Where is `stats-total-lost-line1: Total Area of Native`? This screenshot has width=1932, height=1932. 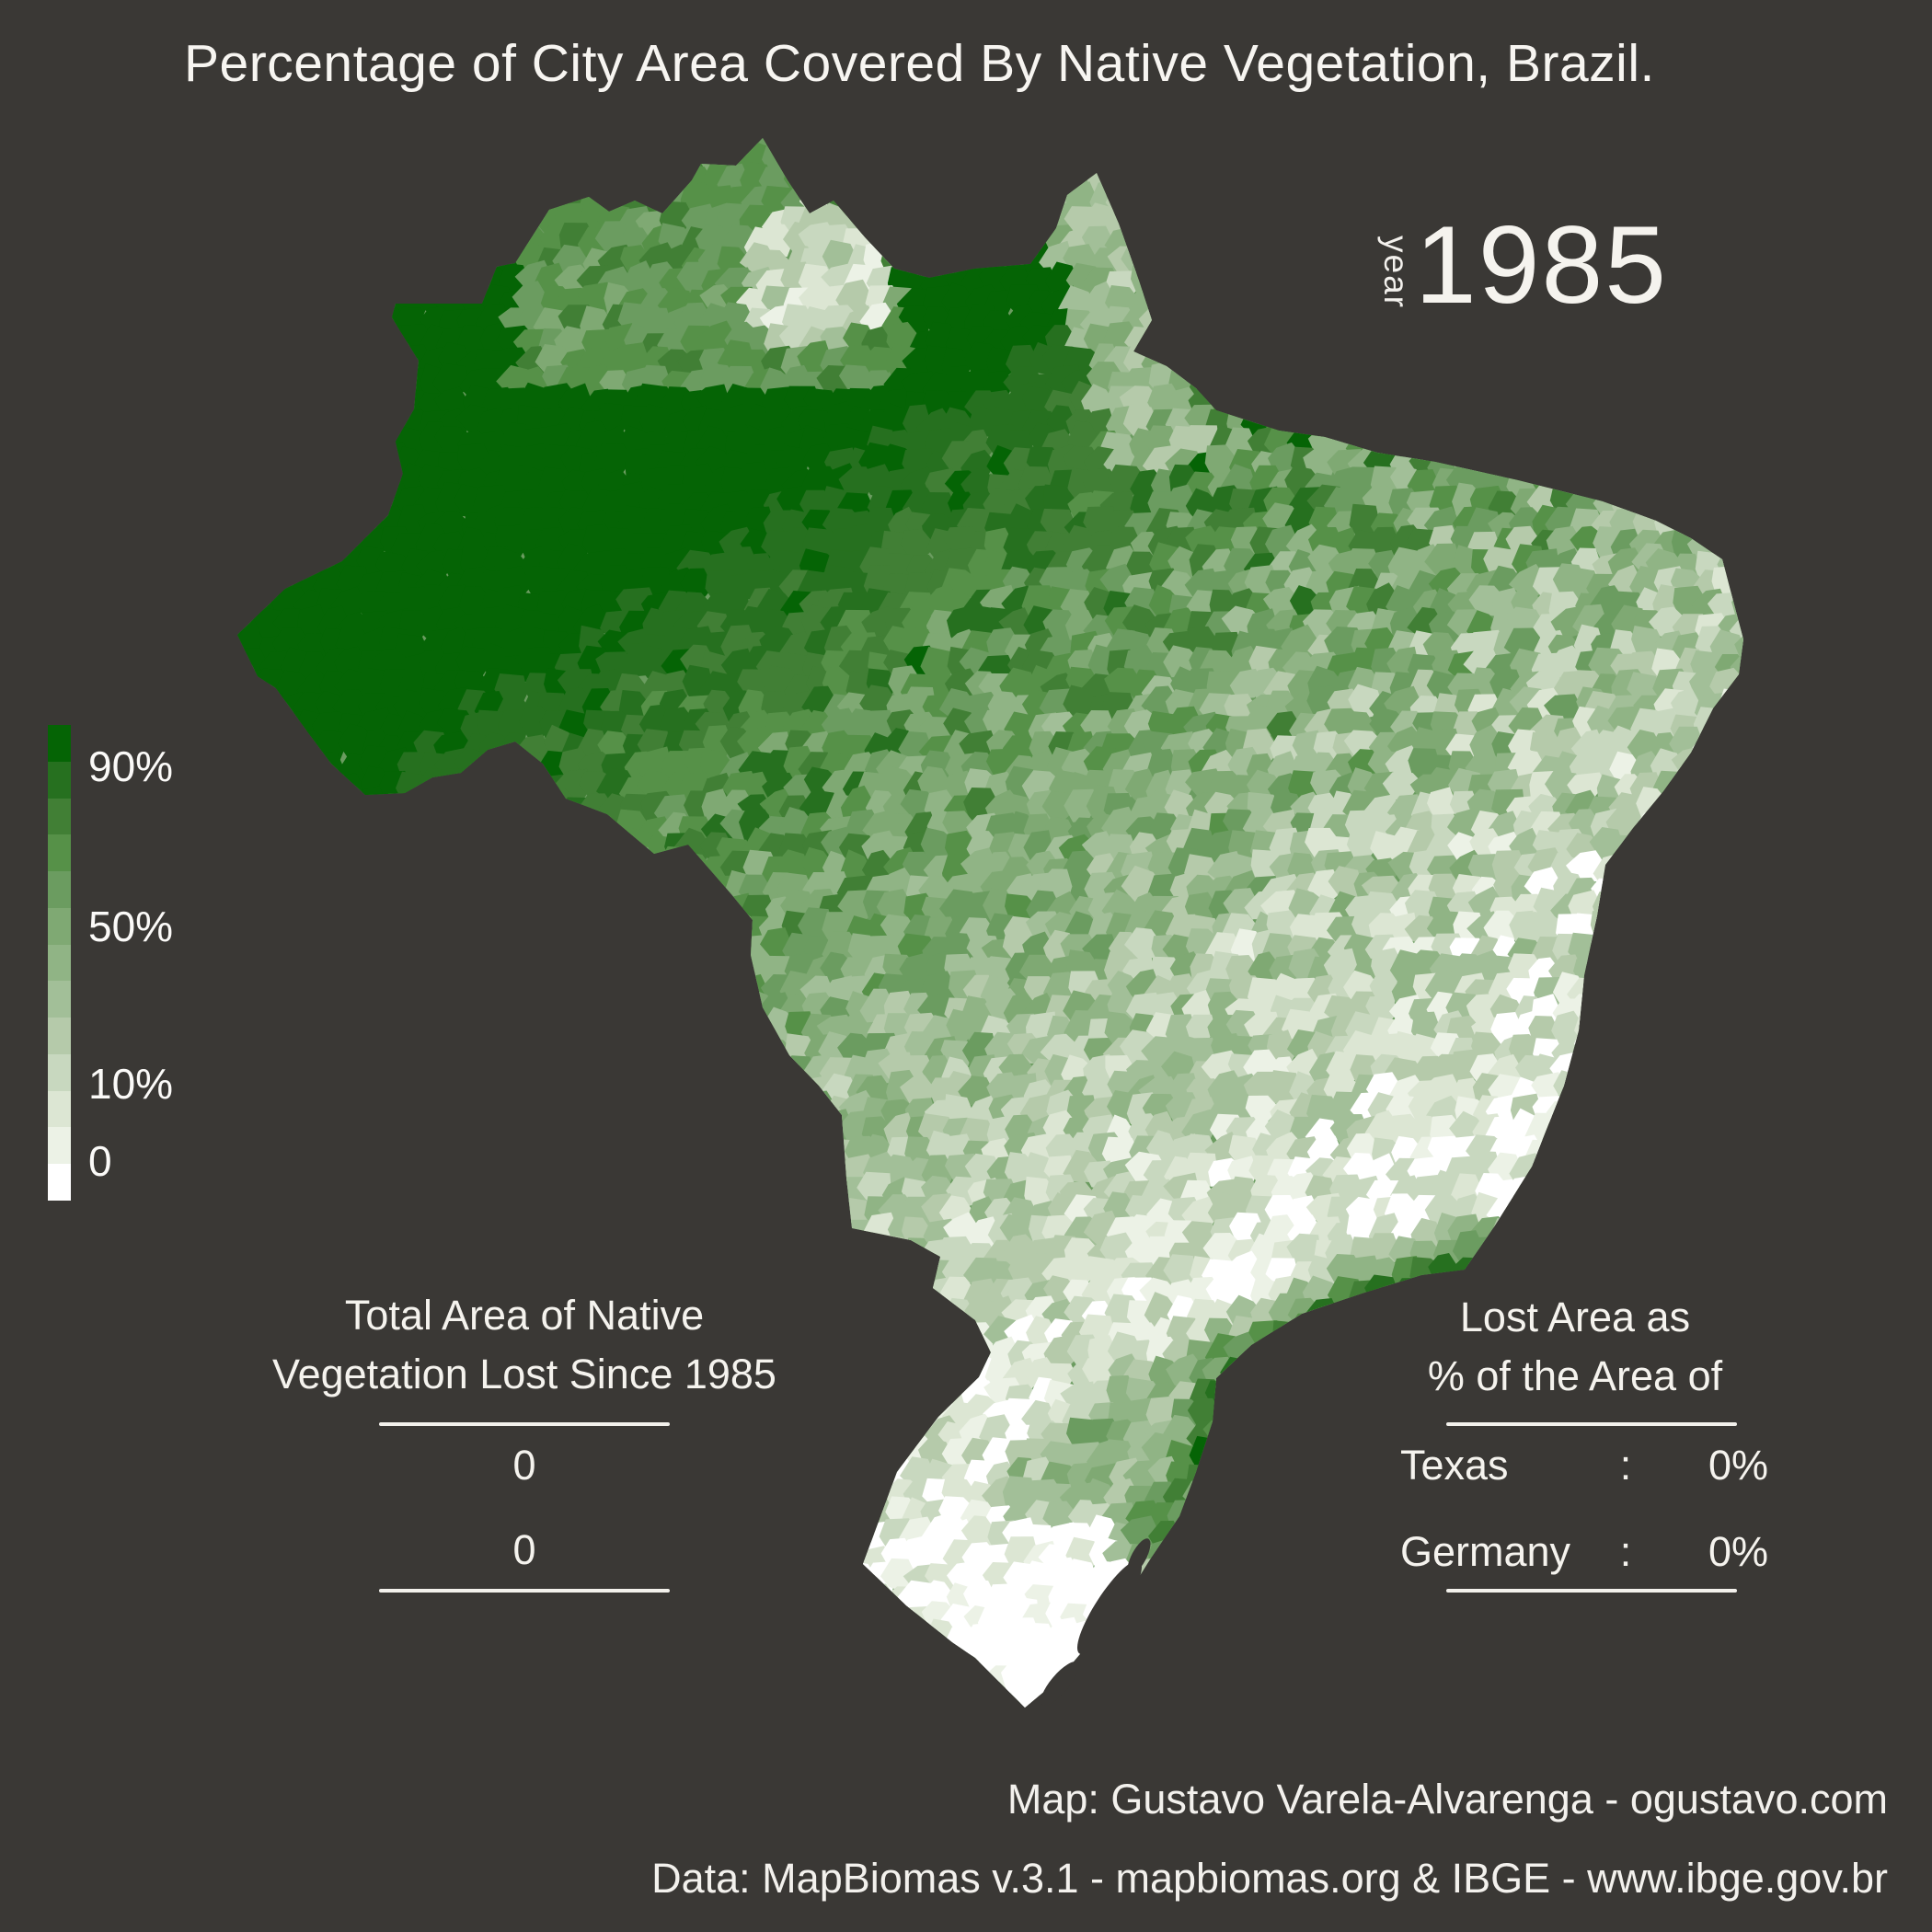 stats-total-lost-line1: Total Area of Native is located at coordinates (524, 1315).